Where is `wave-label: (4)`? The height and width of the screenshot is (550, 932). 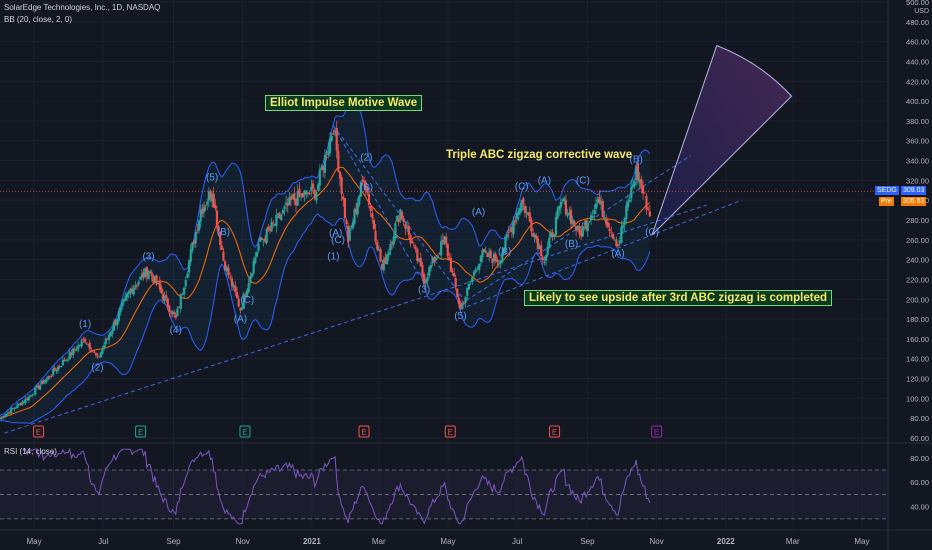
wave-label: (4) is located at coordinates (176, 330).